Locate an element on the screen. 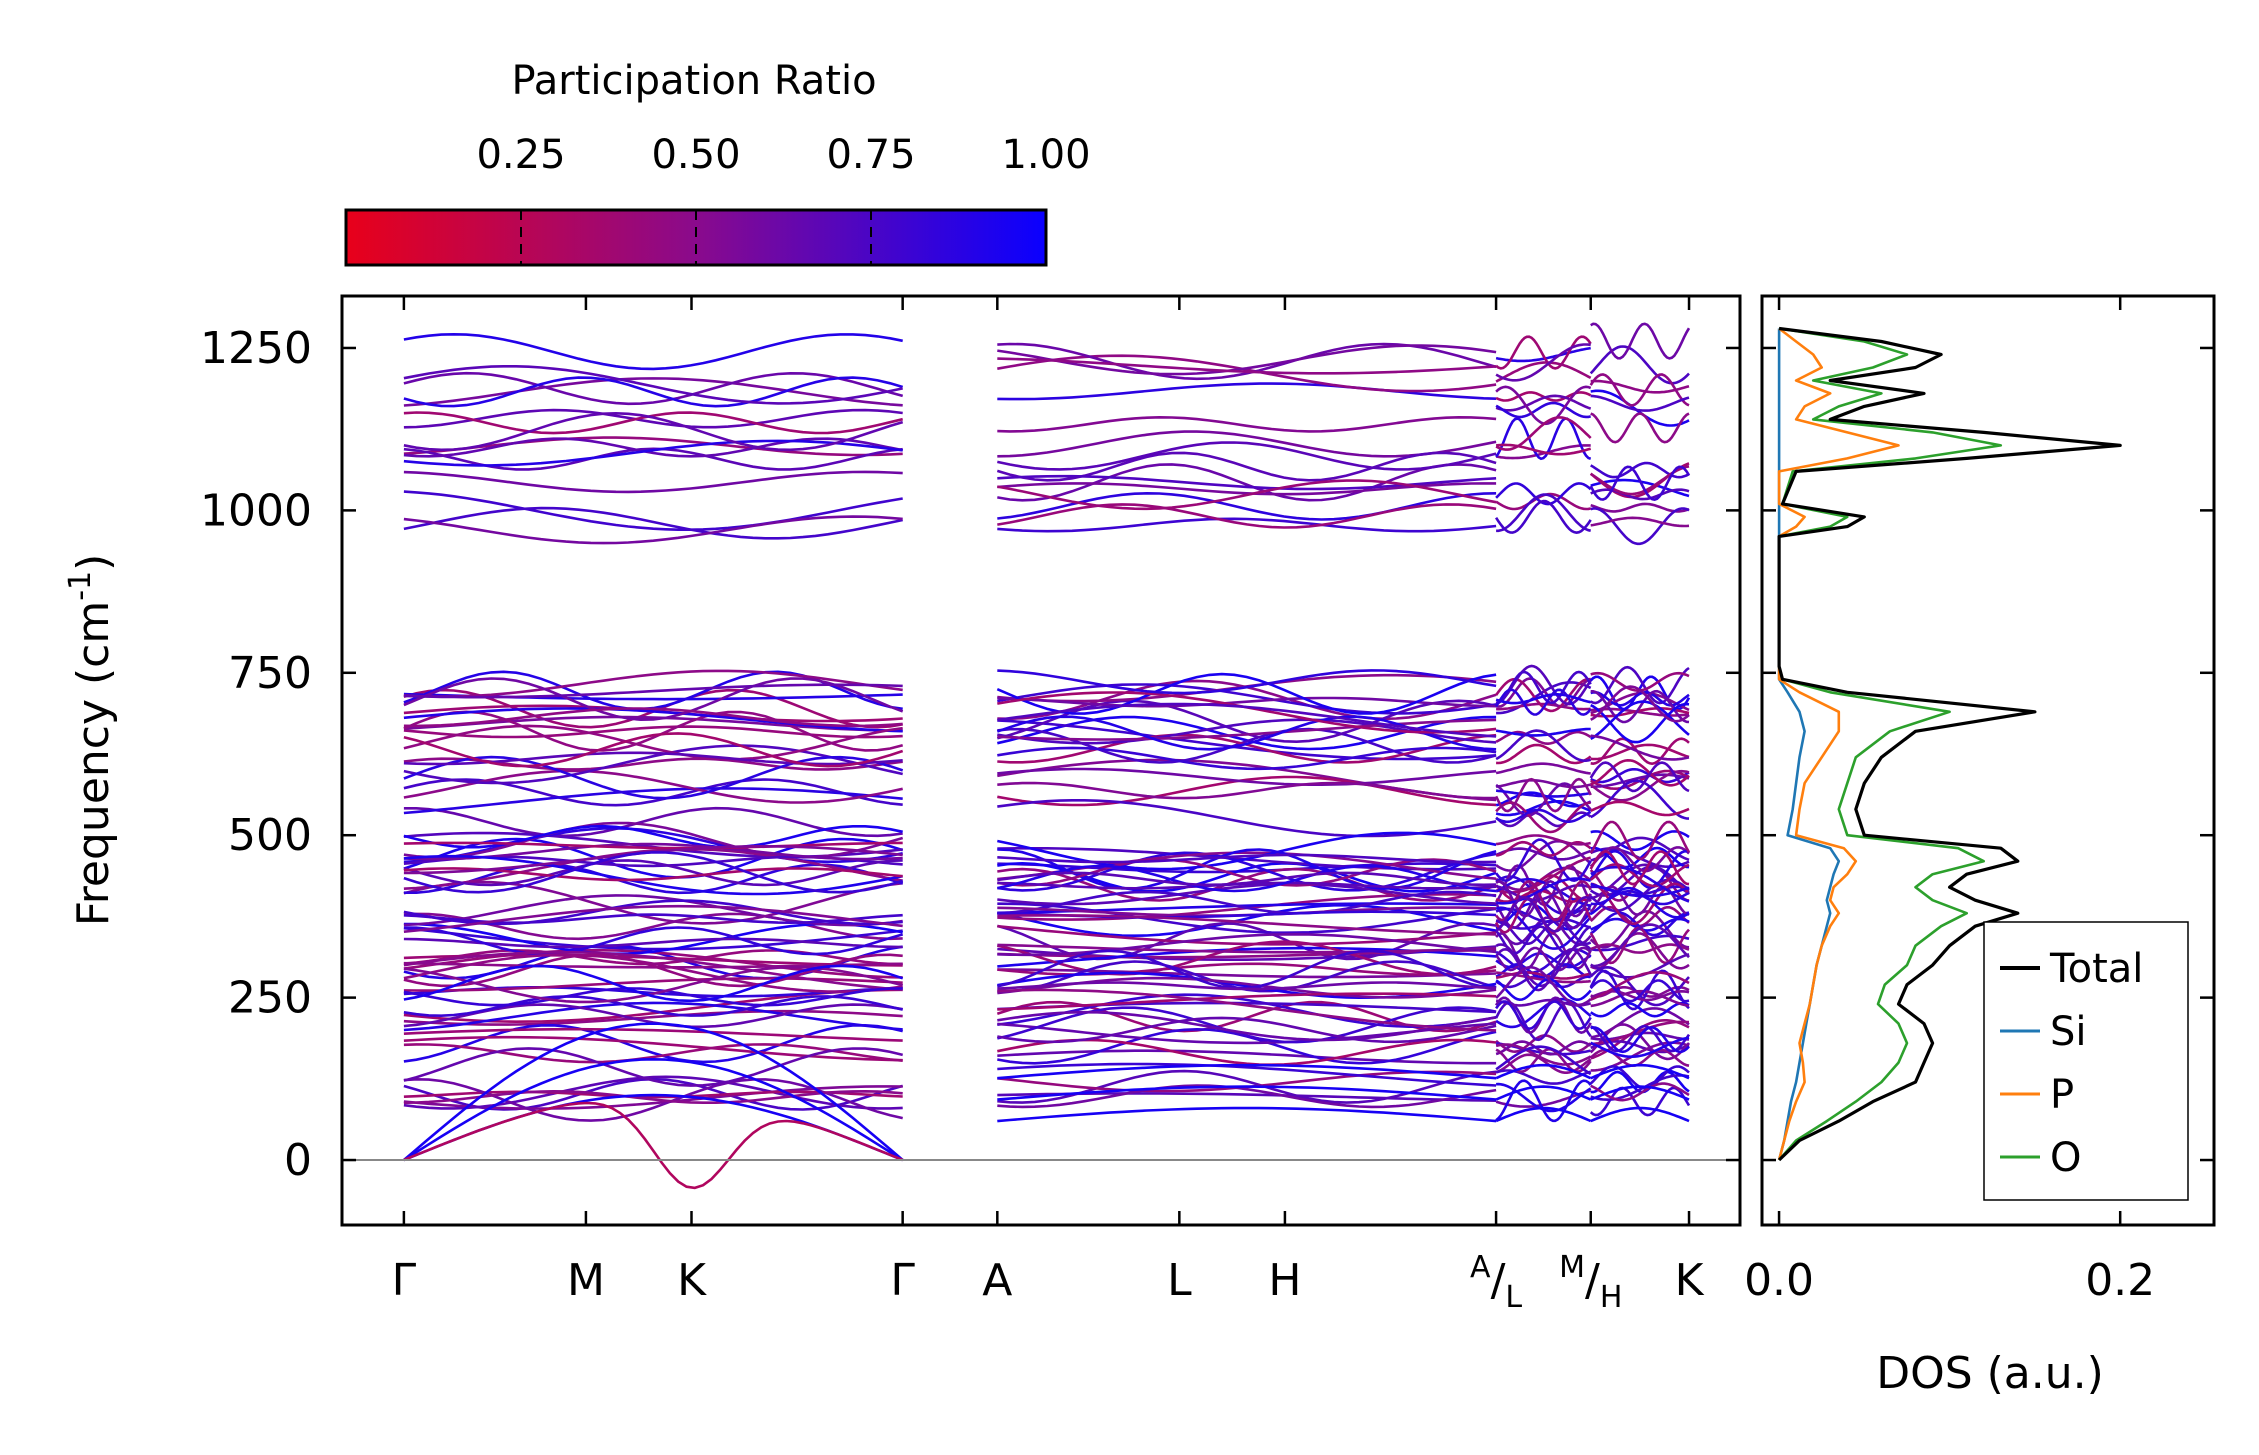 The width and height of the screenshot is (2259, 1455). dos-plot-frame is located at coordinates (1988, 760).